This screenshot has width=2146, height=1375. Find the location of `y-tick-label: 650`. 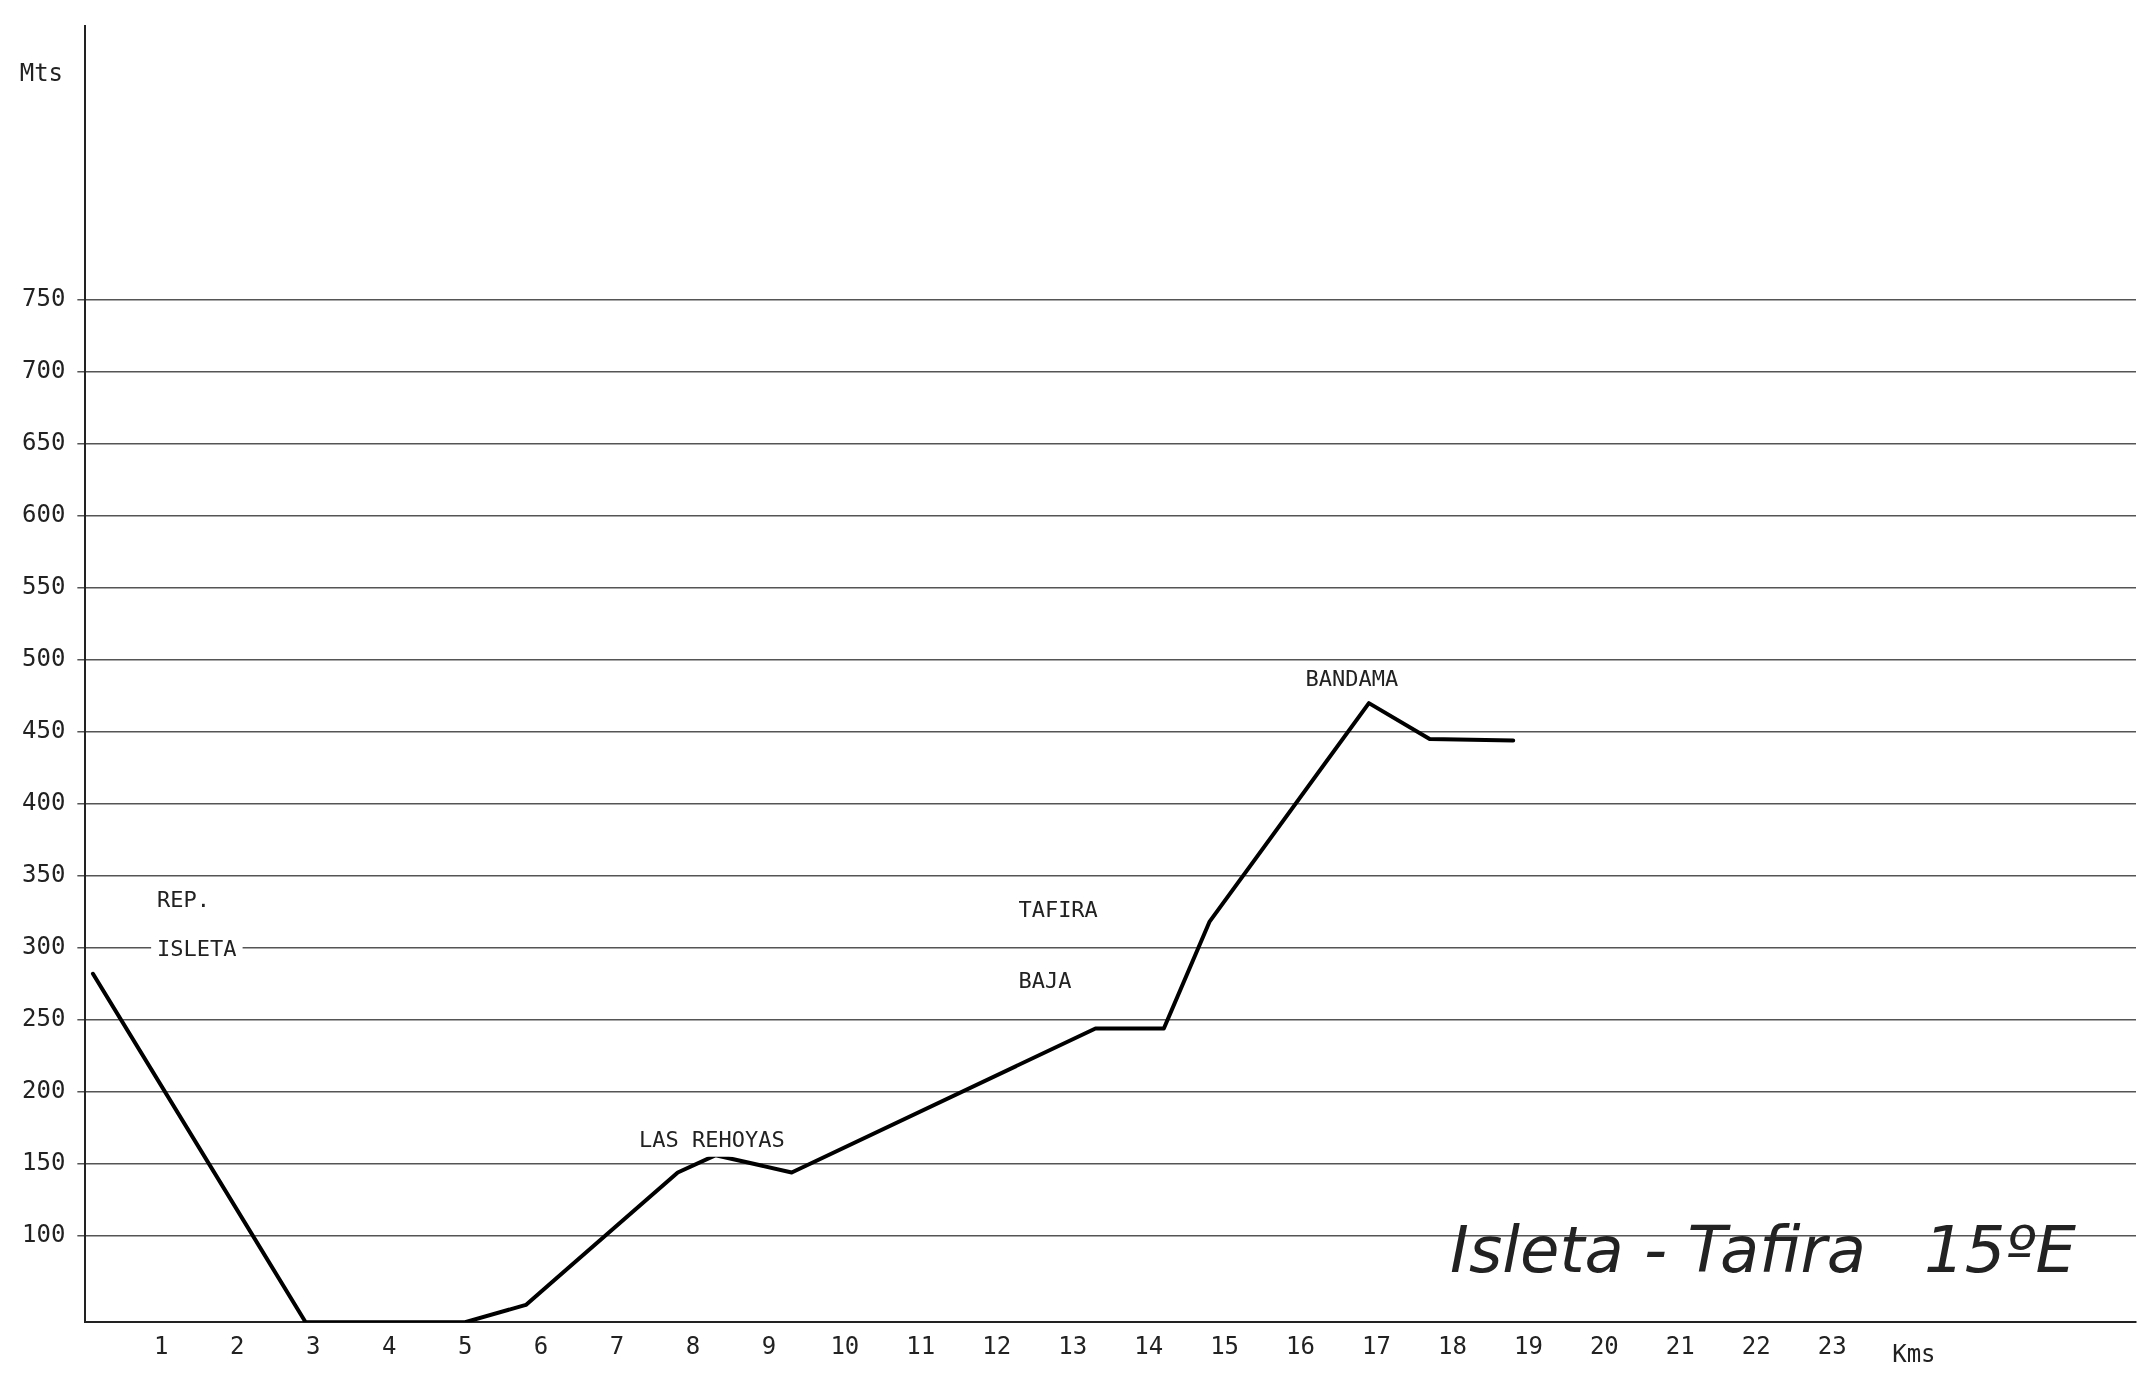

y-tick-label: 650 is located at coordinates (43, 442).